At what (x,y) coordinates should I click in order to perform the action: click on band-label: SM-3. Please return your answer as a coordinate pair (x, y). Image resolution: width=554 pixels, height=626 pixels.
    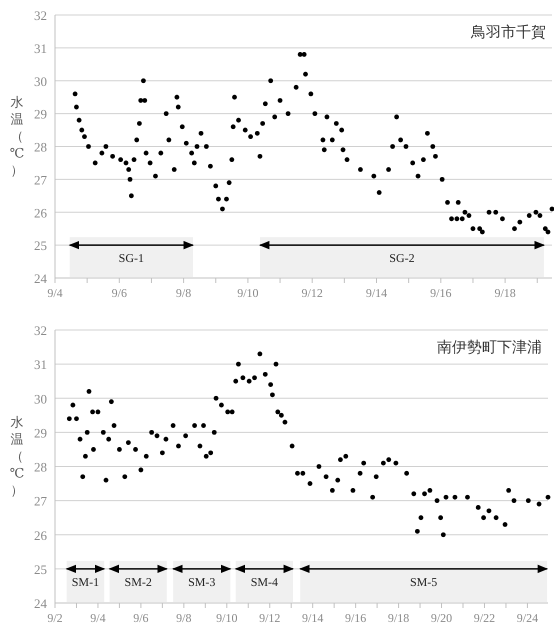
    Looking at the image, I should click on (202, 581).